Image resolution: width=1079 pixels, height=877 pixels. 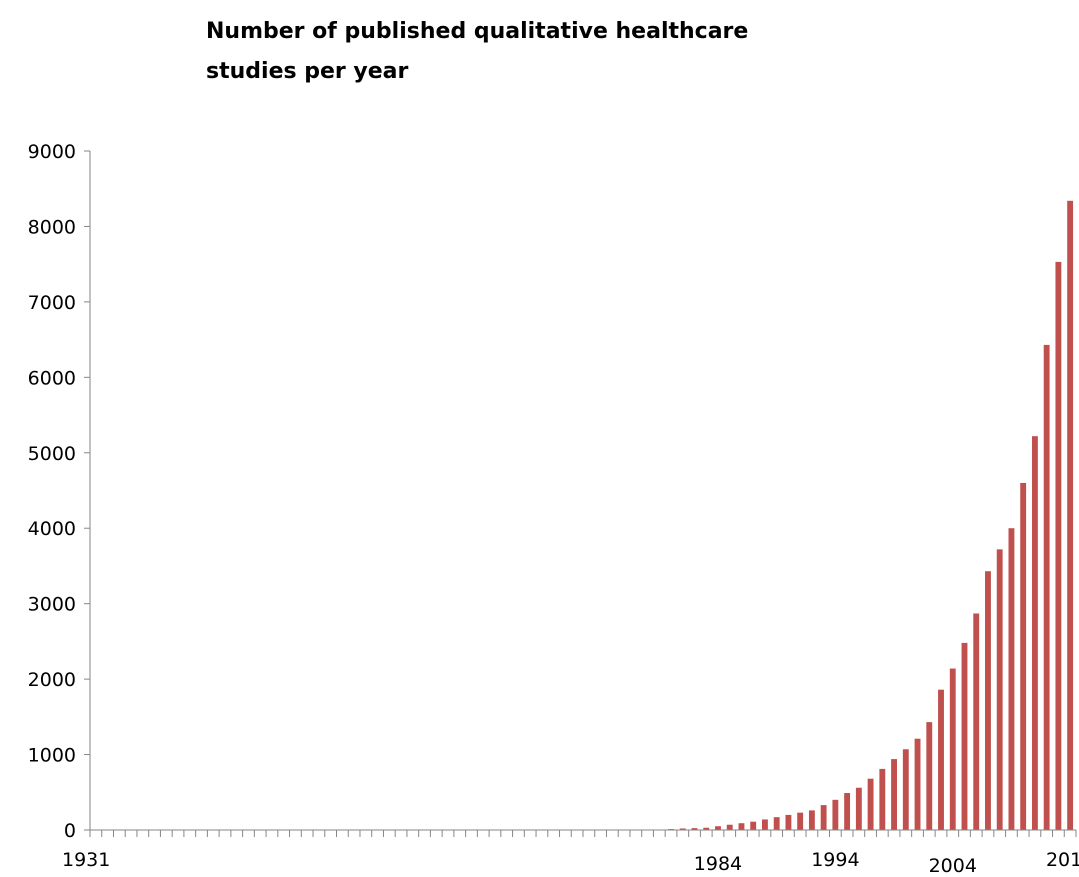 What do you see at coordinates (788, 822) in the screenshot?
I see `bar-1990` at bounding box center [788, 822].